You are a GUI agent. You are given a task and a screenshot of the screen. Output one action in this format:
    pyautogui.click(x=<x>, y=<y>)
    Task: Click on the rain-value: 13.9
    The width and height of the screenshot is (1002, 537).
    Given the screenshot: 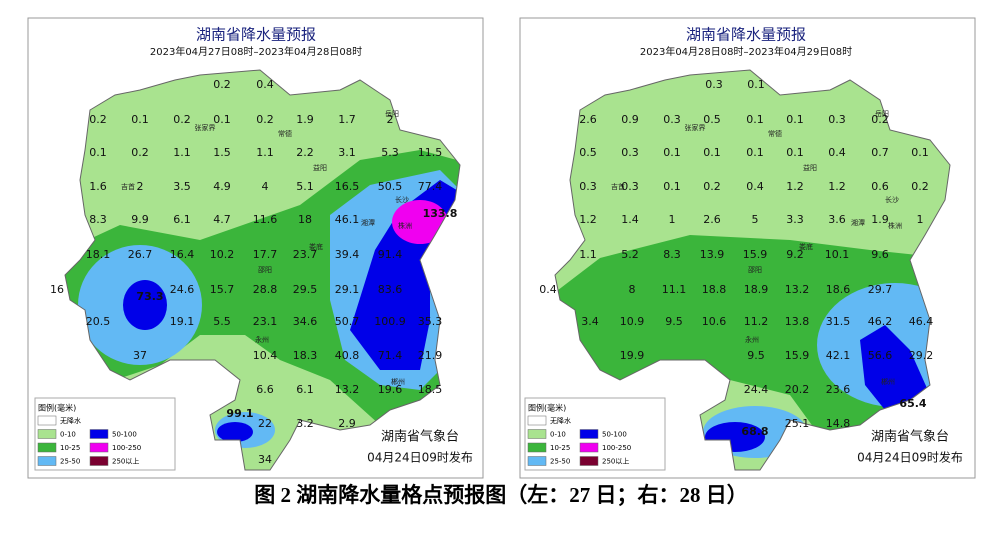 What is the action you would take?
    pyautogui.click(x=712, y=254)
    